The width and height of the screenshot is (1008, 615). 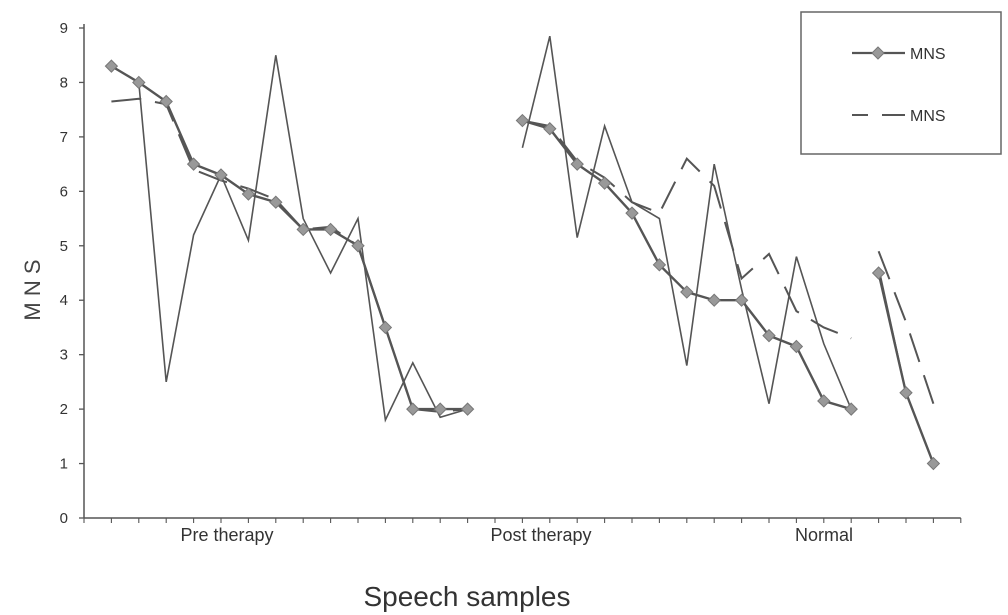 What do you see at coordinates (906, 327) in the screenshot?
I see `series-3-line` at bounding box center [906, 327].